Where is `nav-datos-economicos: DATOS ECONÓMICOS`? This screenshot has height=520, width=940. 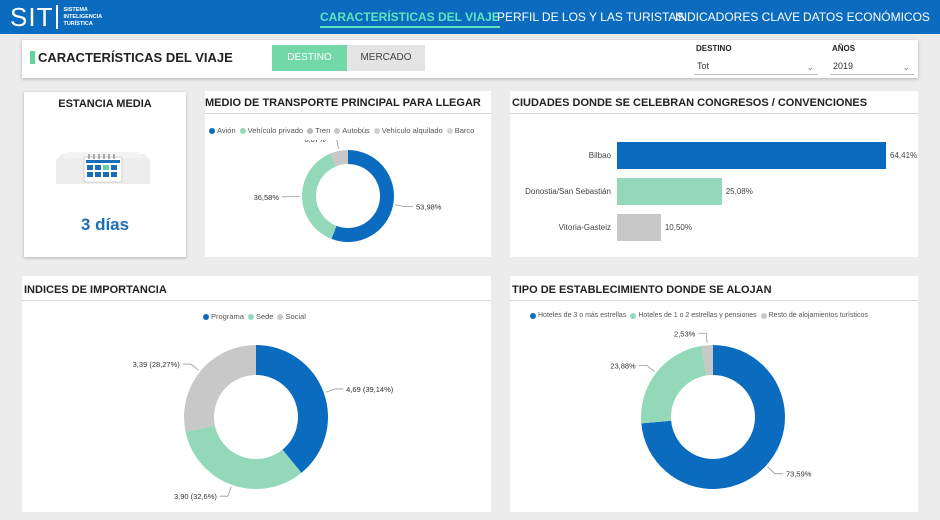 nav-datos-economicos: DATOS ECONÓMICOS is located at coordinates (866, 17).